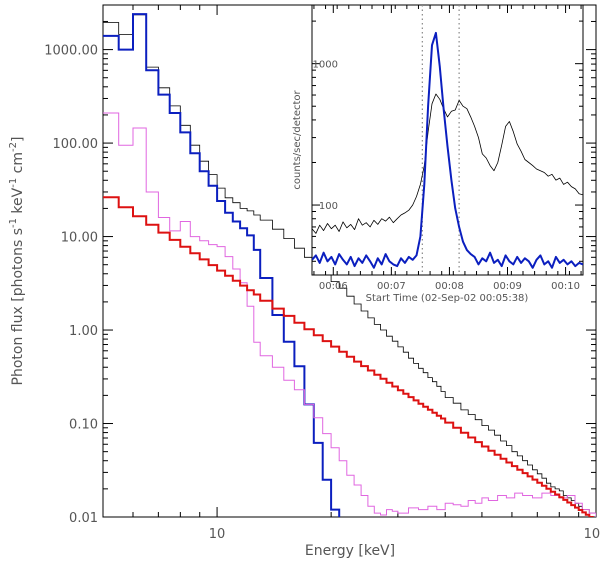  I want to click on main-y-axis-label: Photon flux [photons s-1 keV-1 cm-2], so click(17, 261).